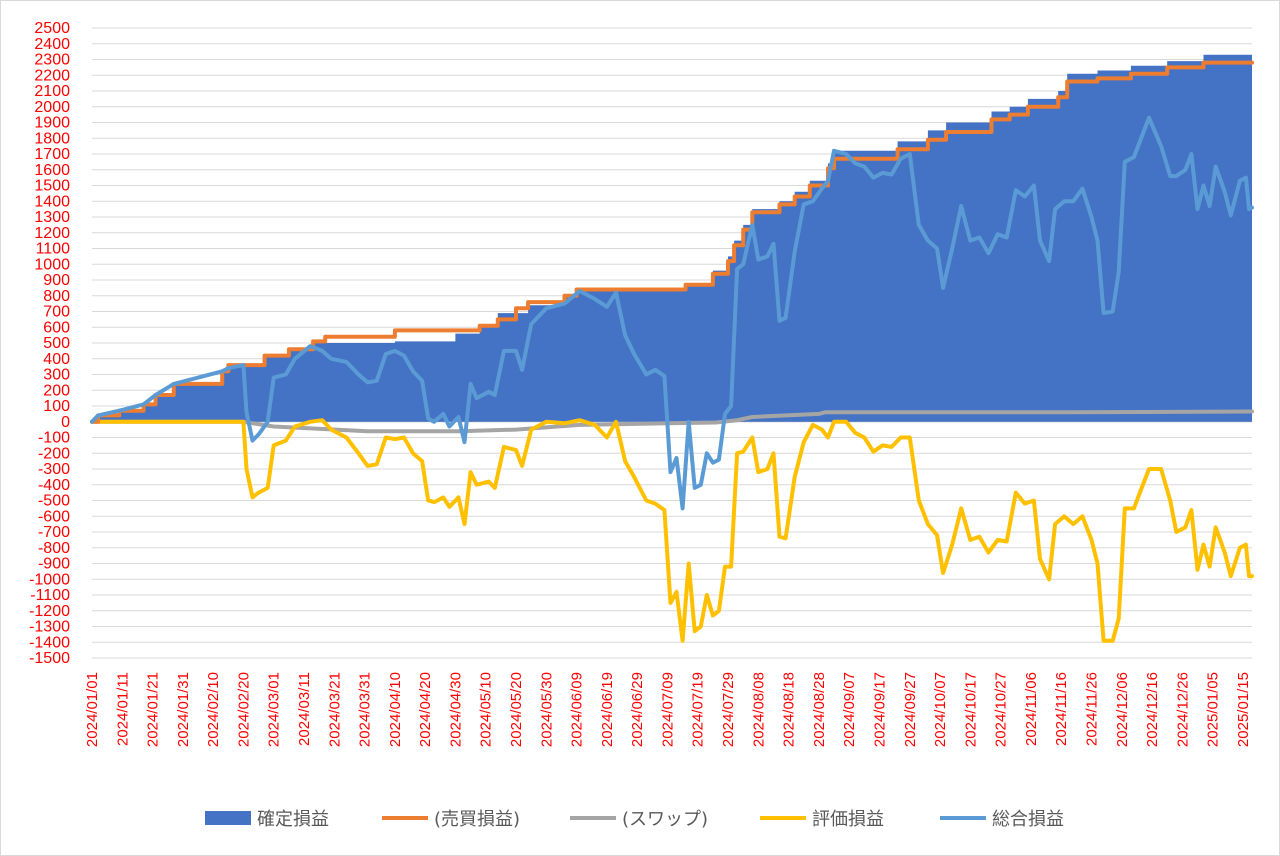 The width and height of the screenshot is (1280, 856). I want to click on y-tick-label: -1500, so click(49, 658).